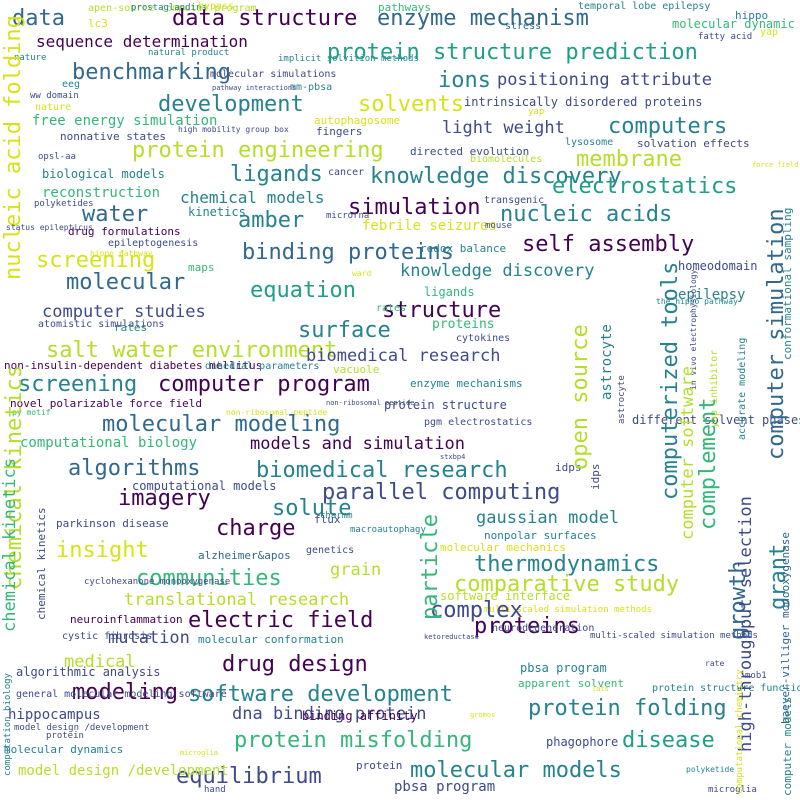 Image resolution: width=800 pixels, height=800 pixels. I want to click on word: proteins, so click(463, 324).